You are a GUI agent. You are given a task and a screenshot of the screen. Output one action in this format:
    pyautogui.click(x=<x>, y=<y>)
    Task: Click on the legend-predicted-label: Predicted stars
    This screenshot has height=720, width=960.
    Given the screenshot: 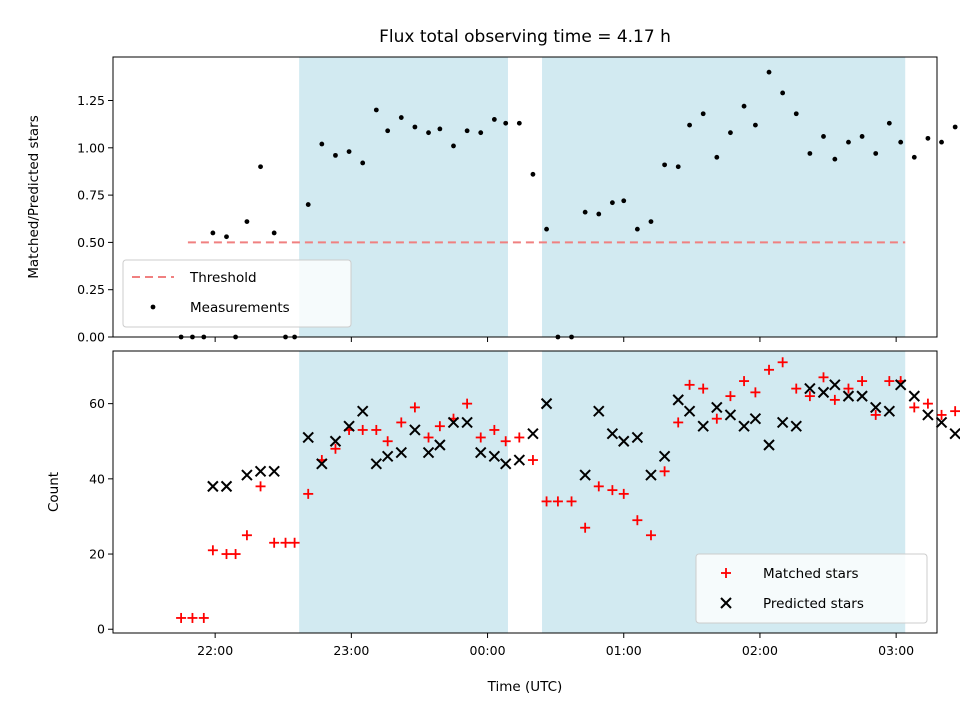 What is the action you would take?
    pyautogui.click(x=813, y=604)
    